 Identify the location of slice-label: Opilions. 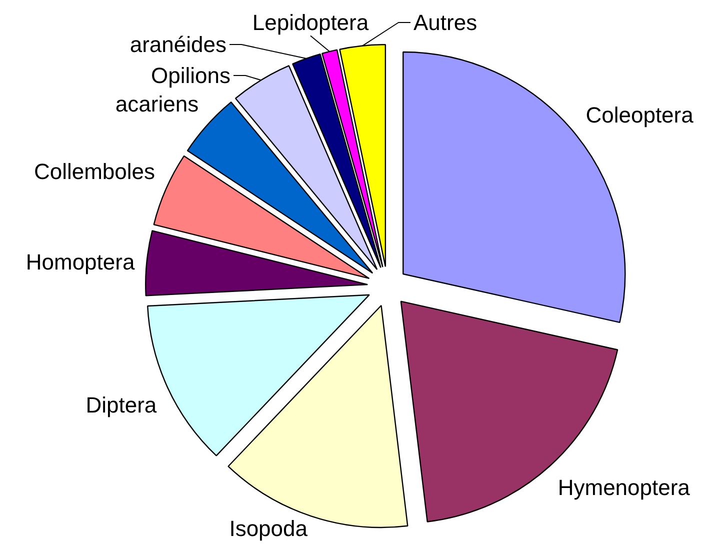
(191, 75).